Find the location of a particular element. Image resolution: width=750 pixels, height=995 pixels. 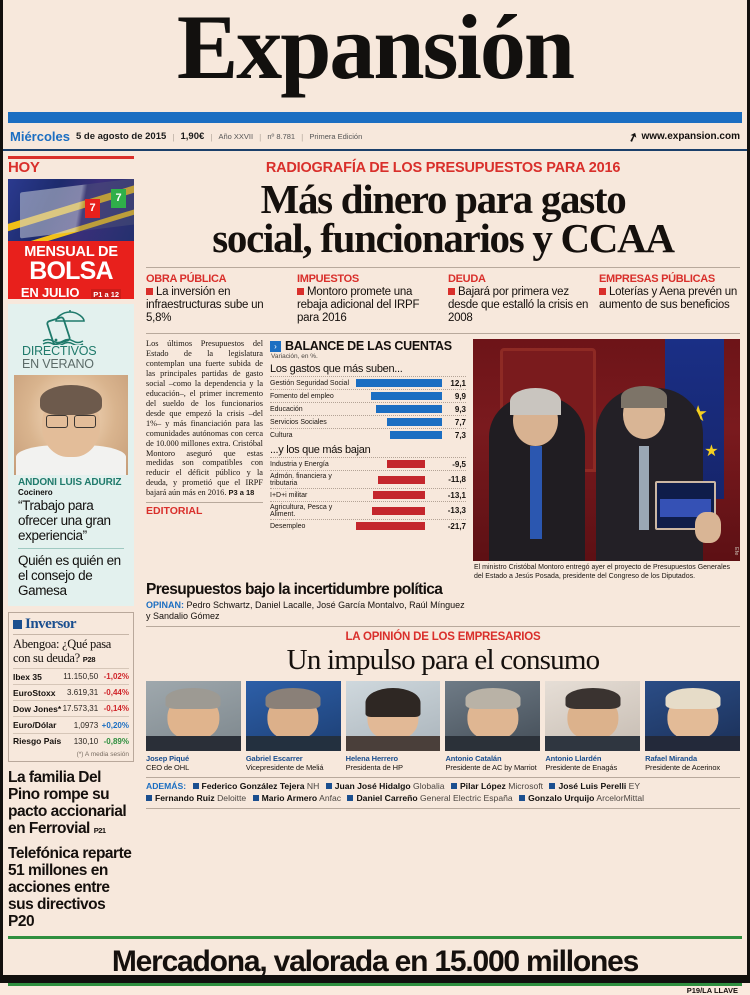

ticker-name: Riesgo País is located at coordinates (37, 740).